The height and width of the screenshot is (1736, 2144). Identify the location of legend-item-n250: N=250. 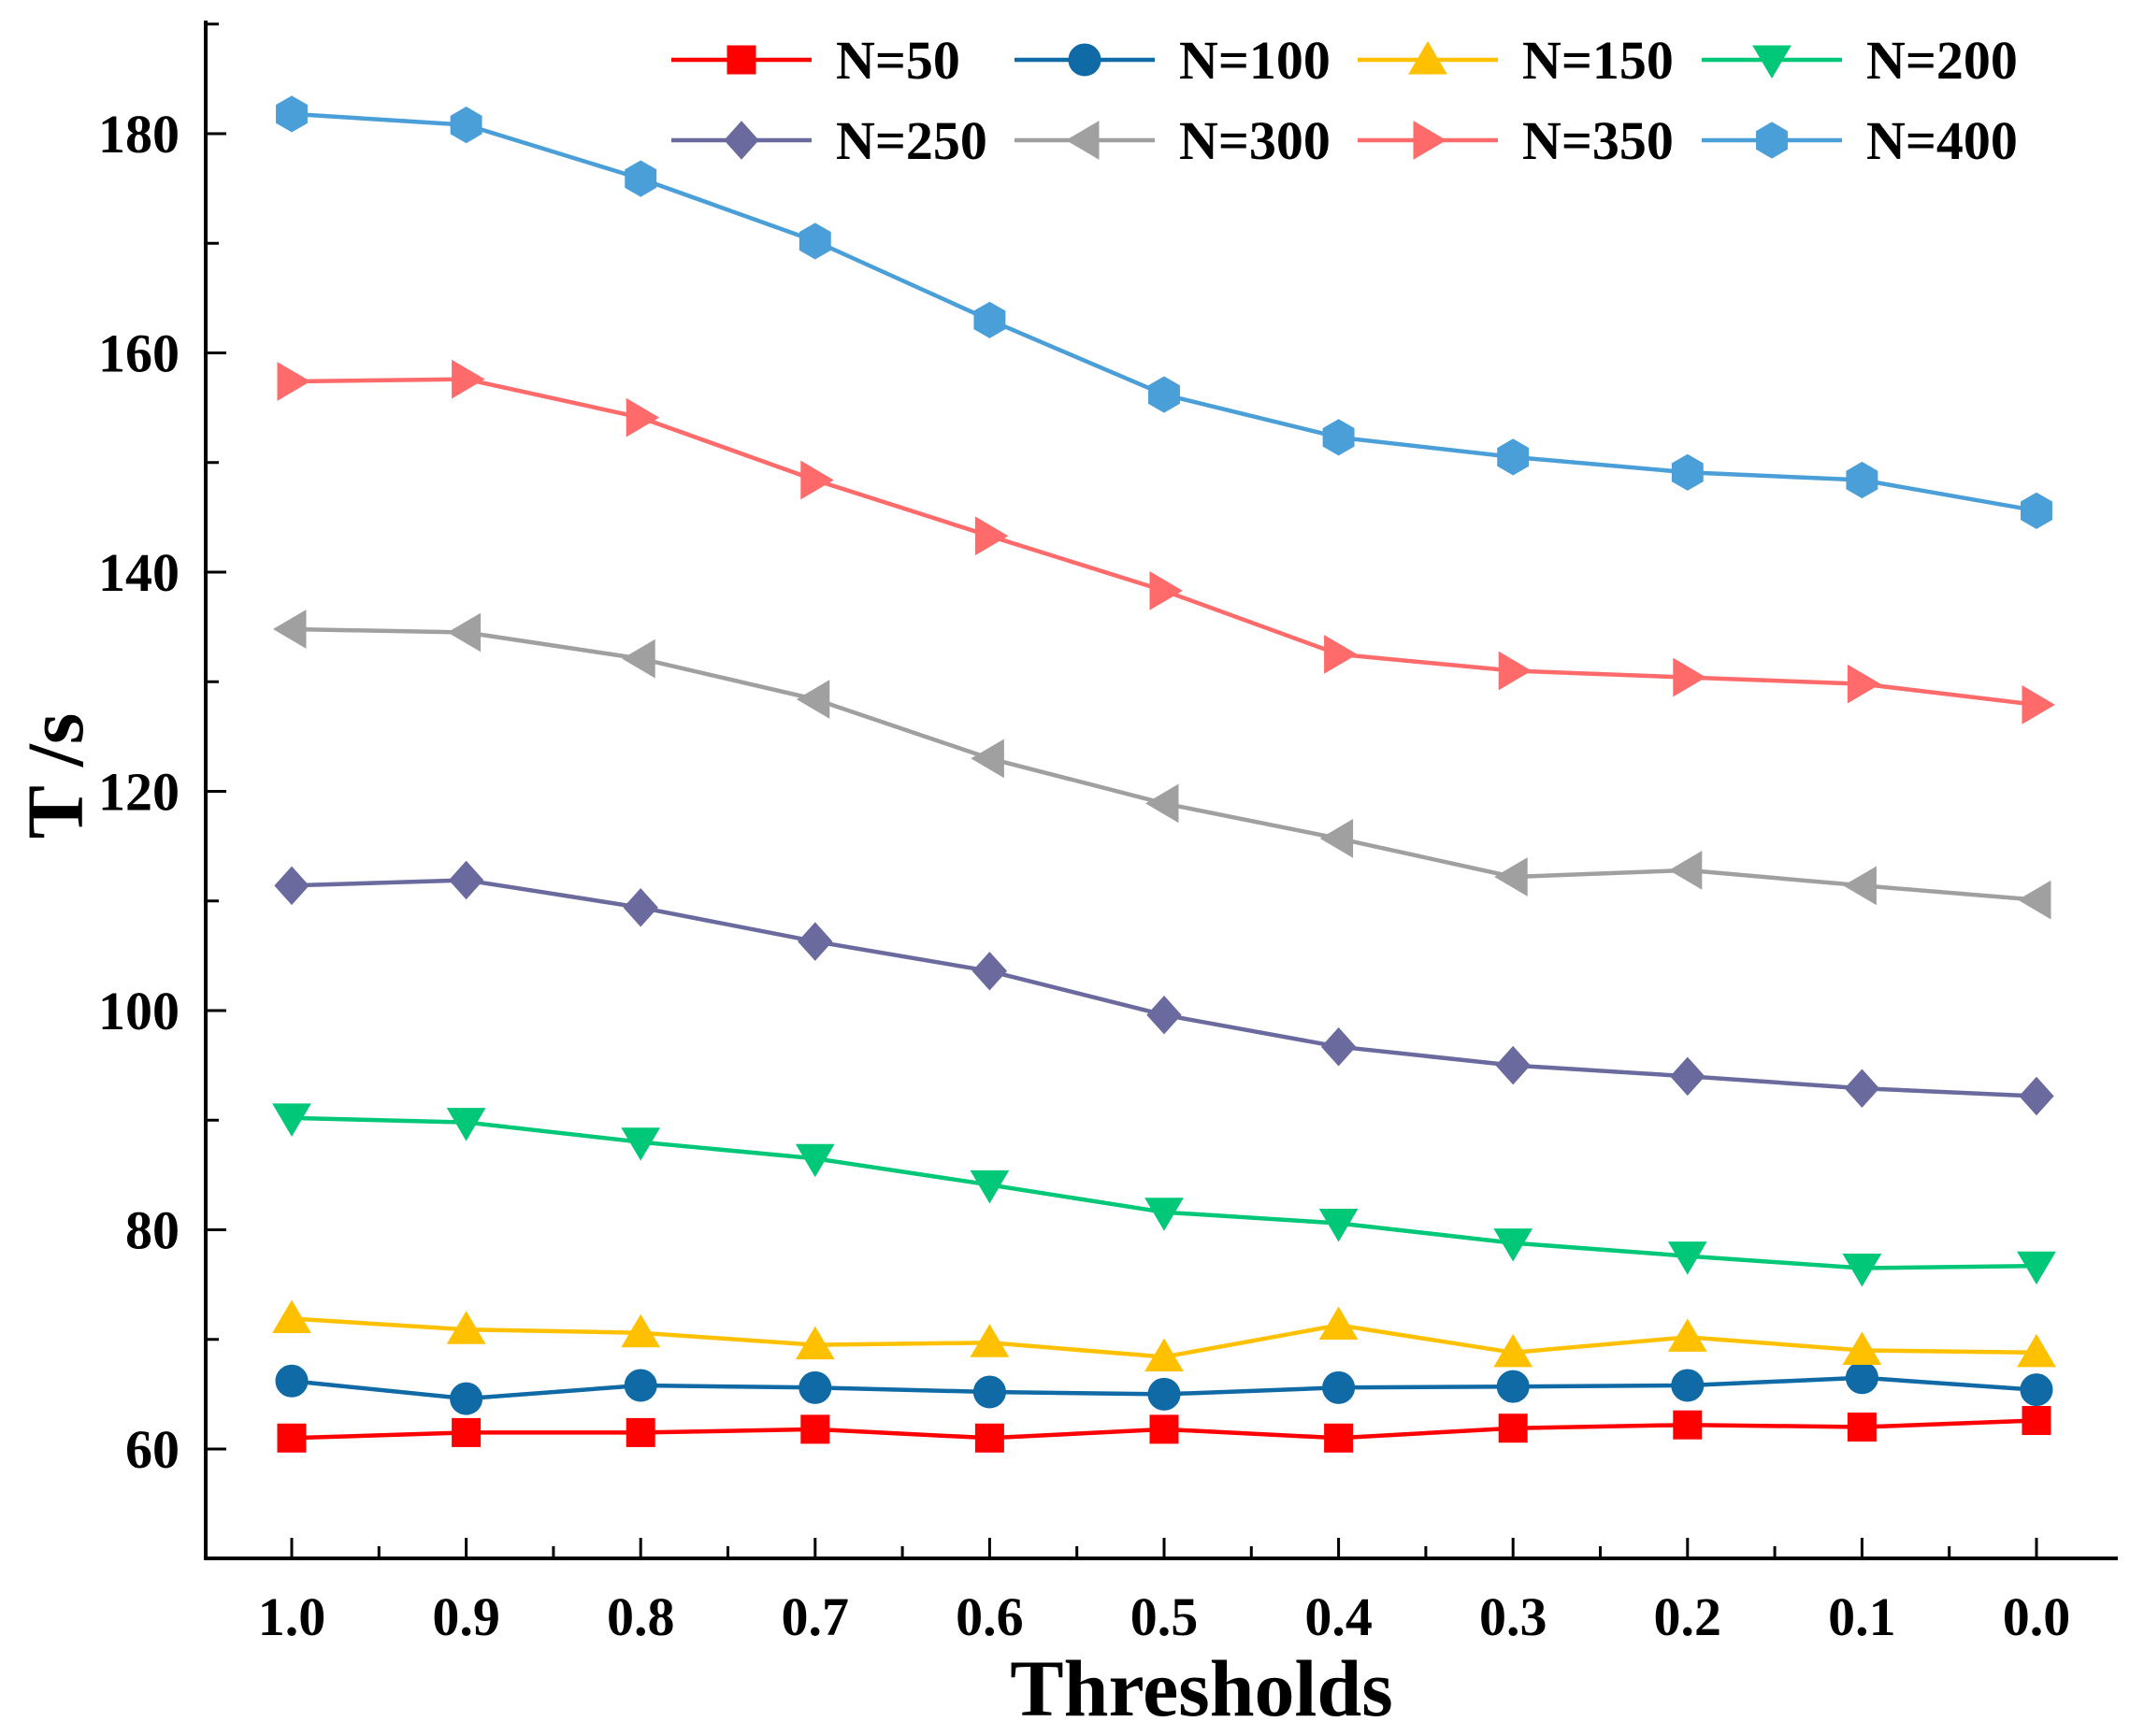
(829, 140).